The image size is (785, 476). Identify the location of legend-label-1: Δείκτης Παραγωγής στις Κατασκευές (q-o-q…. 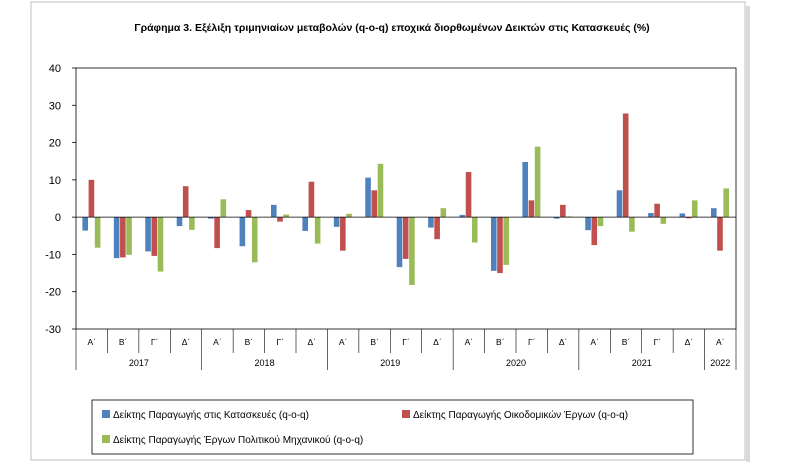
(211, 415).